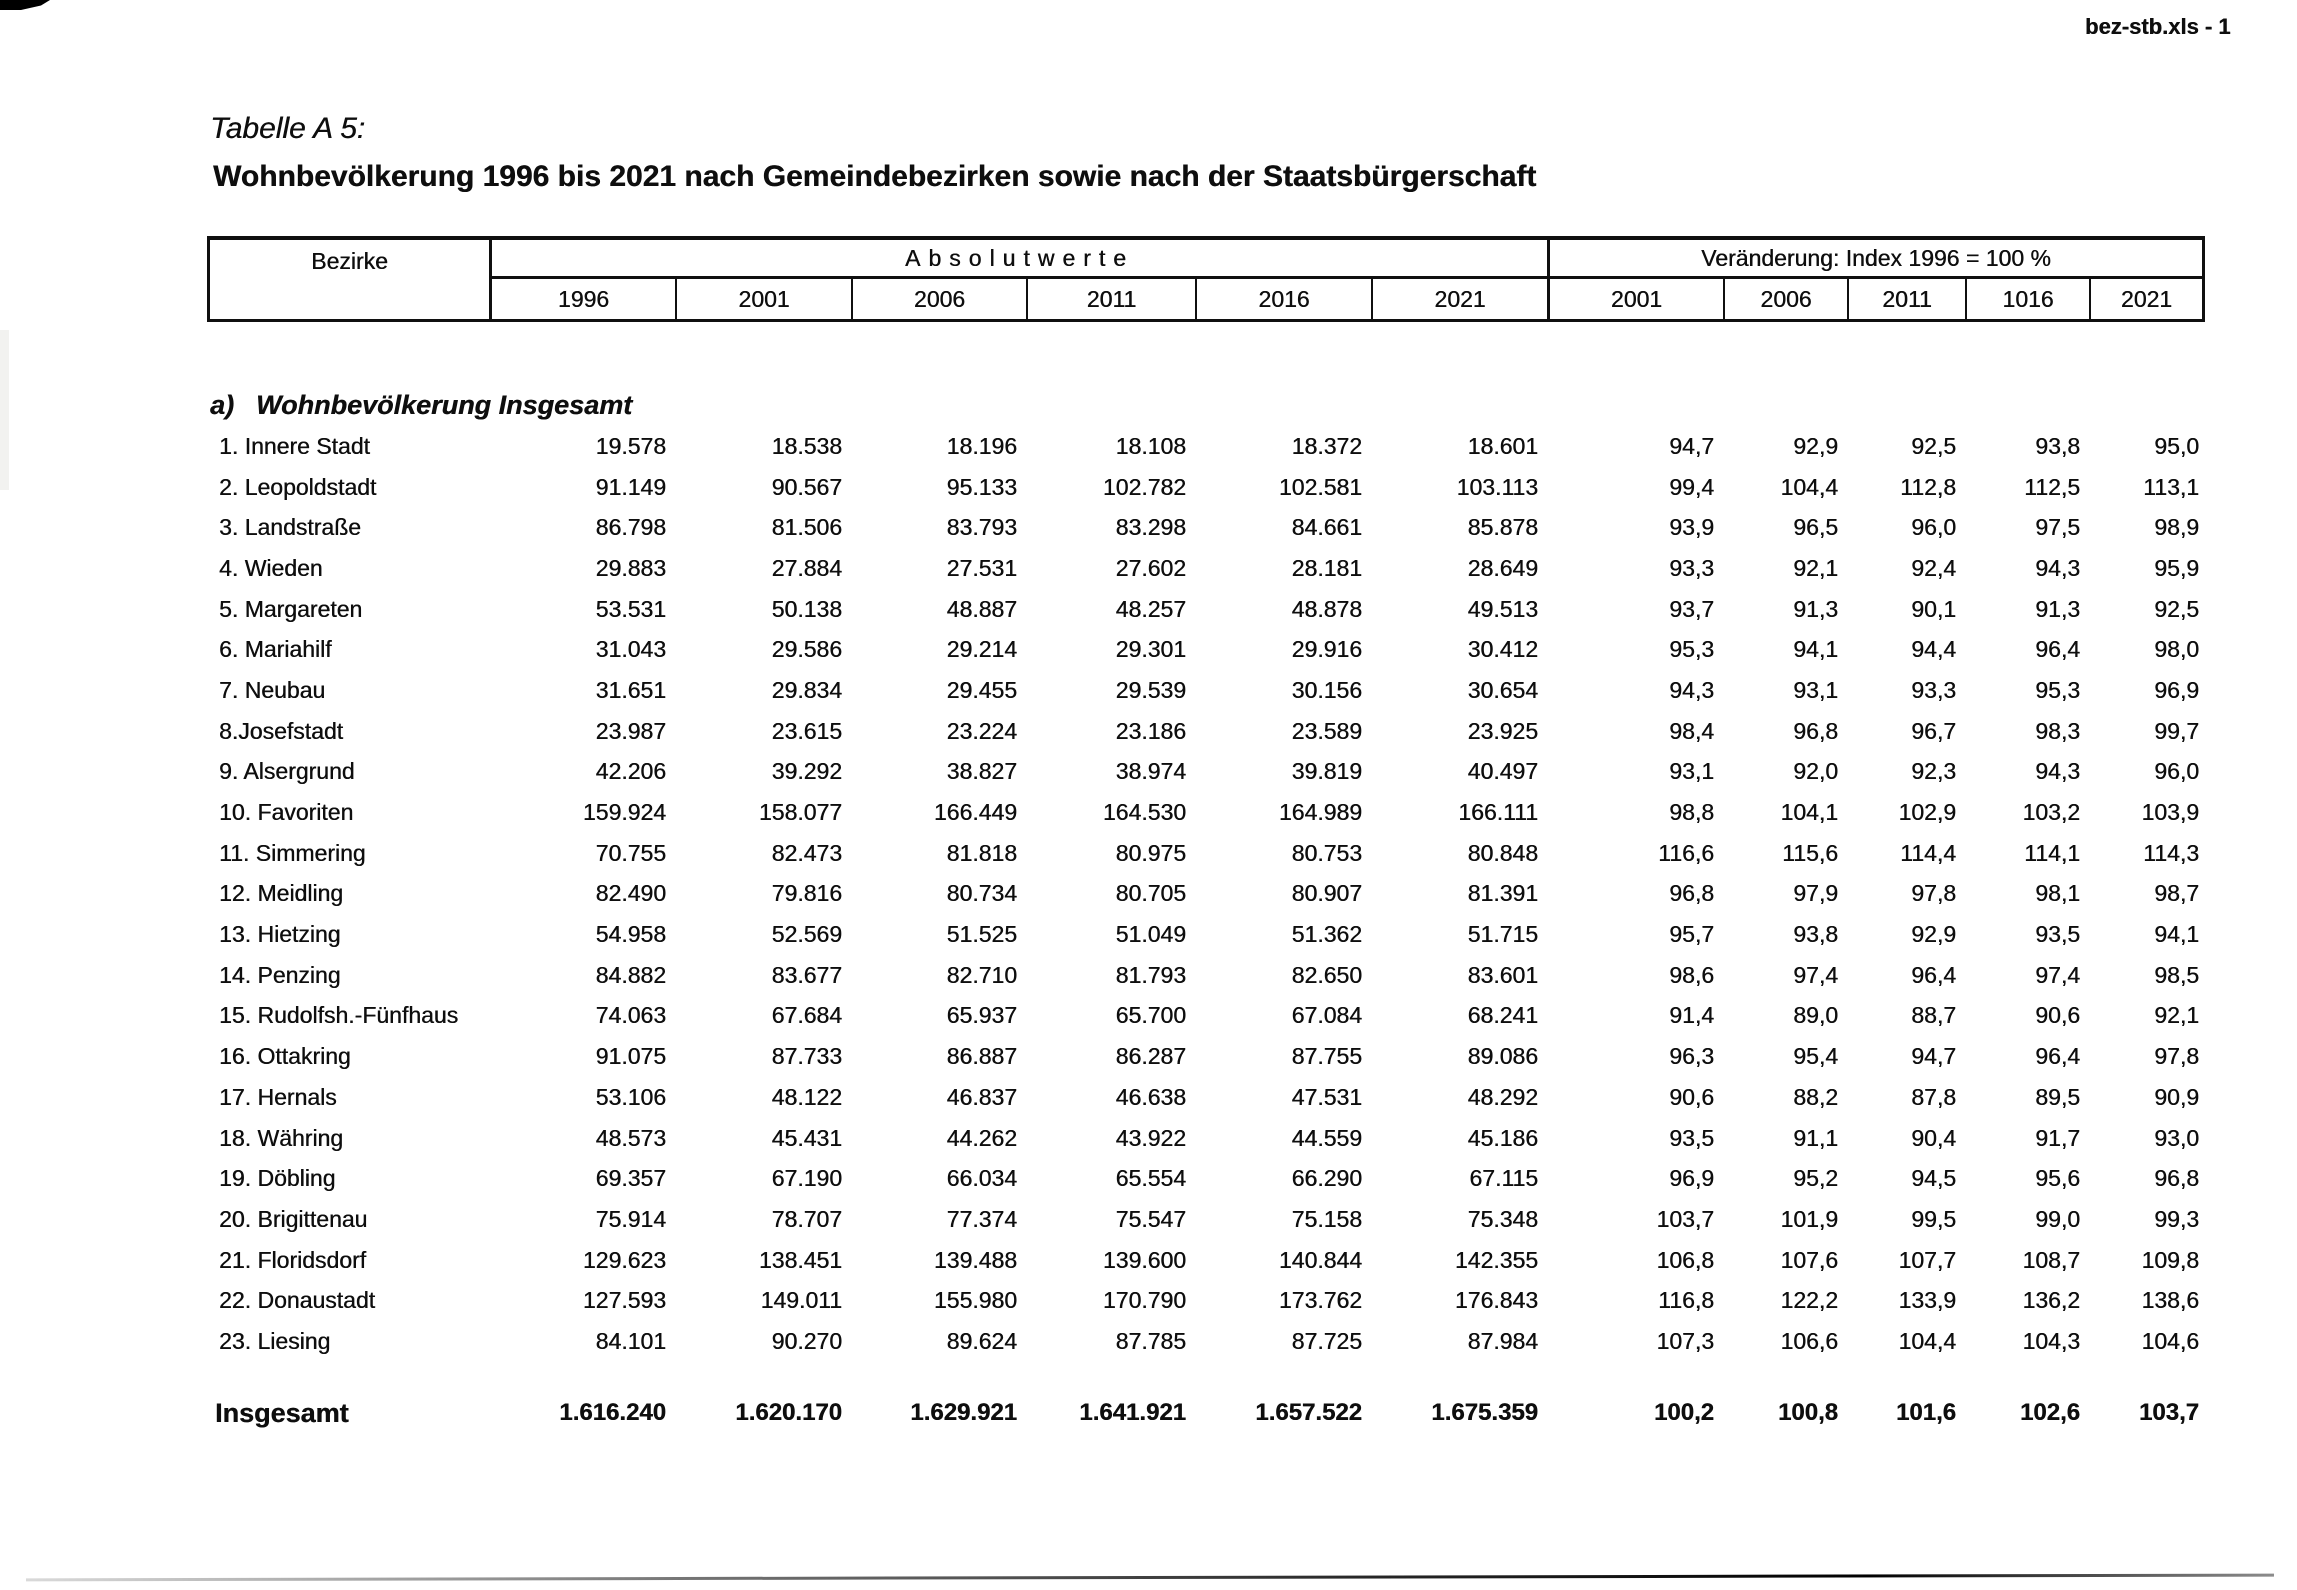 The width and height of the screenshot is (2297, 1590). What do you see at coordinates (1636, 298) in the screenshot?
I see `year-header: 2001` at bounding box center [1636, 298].